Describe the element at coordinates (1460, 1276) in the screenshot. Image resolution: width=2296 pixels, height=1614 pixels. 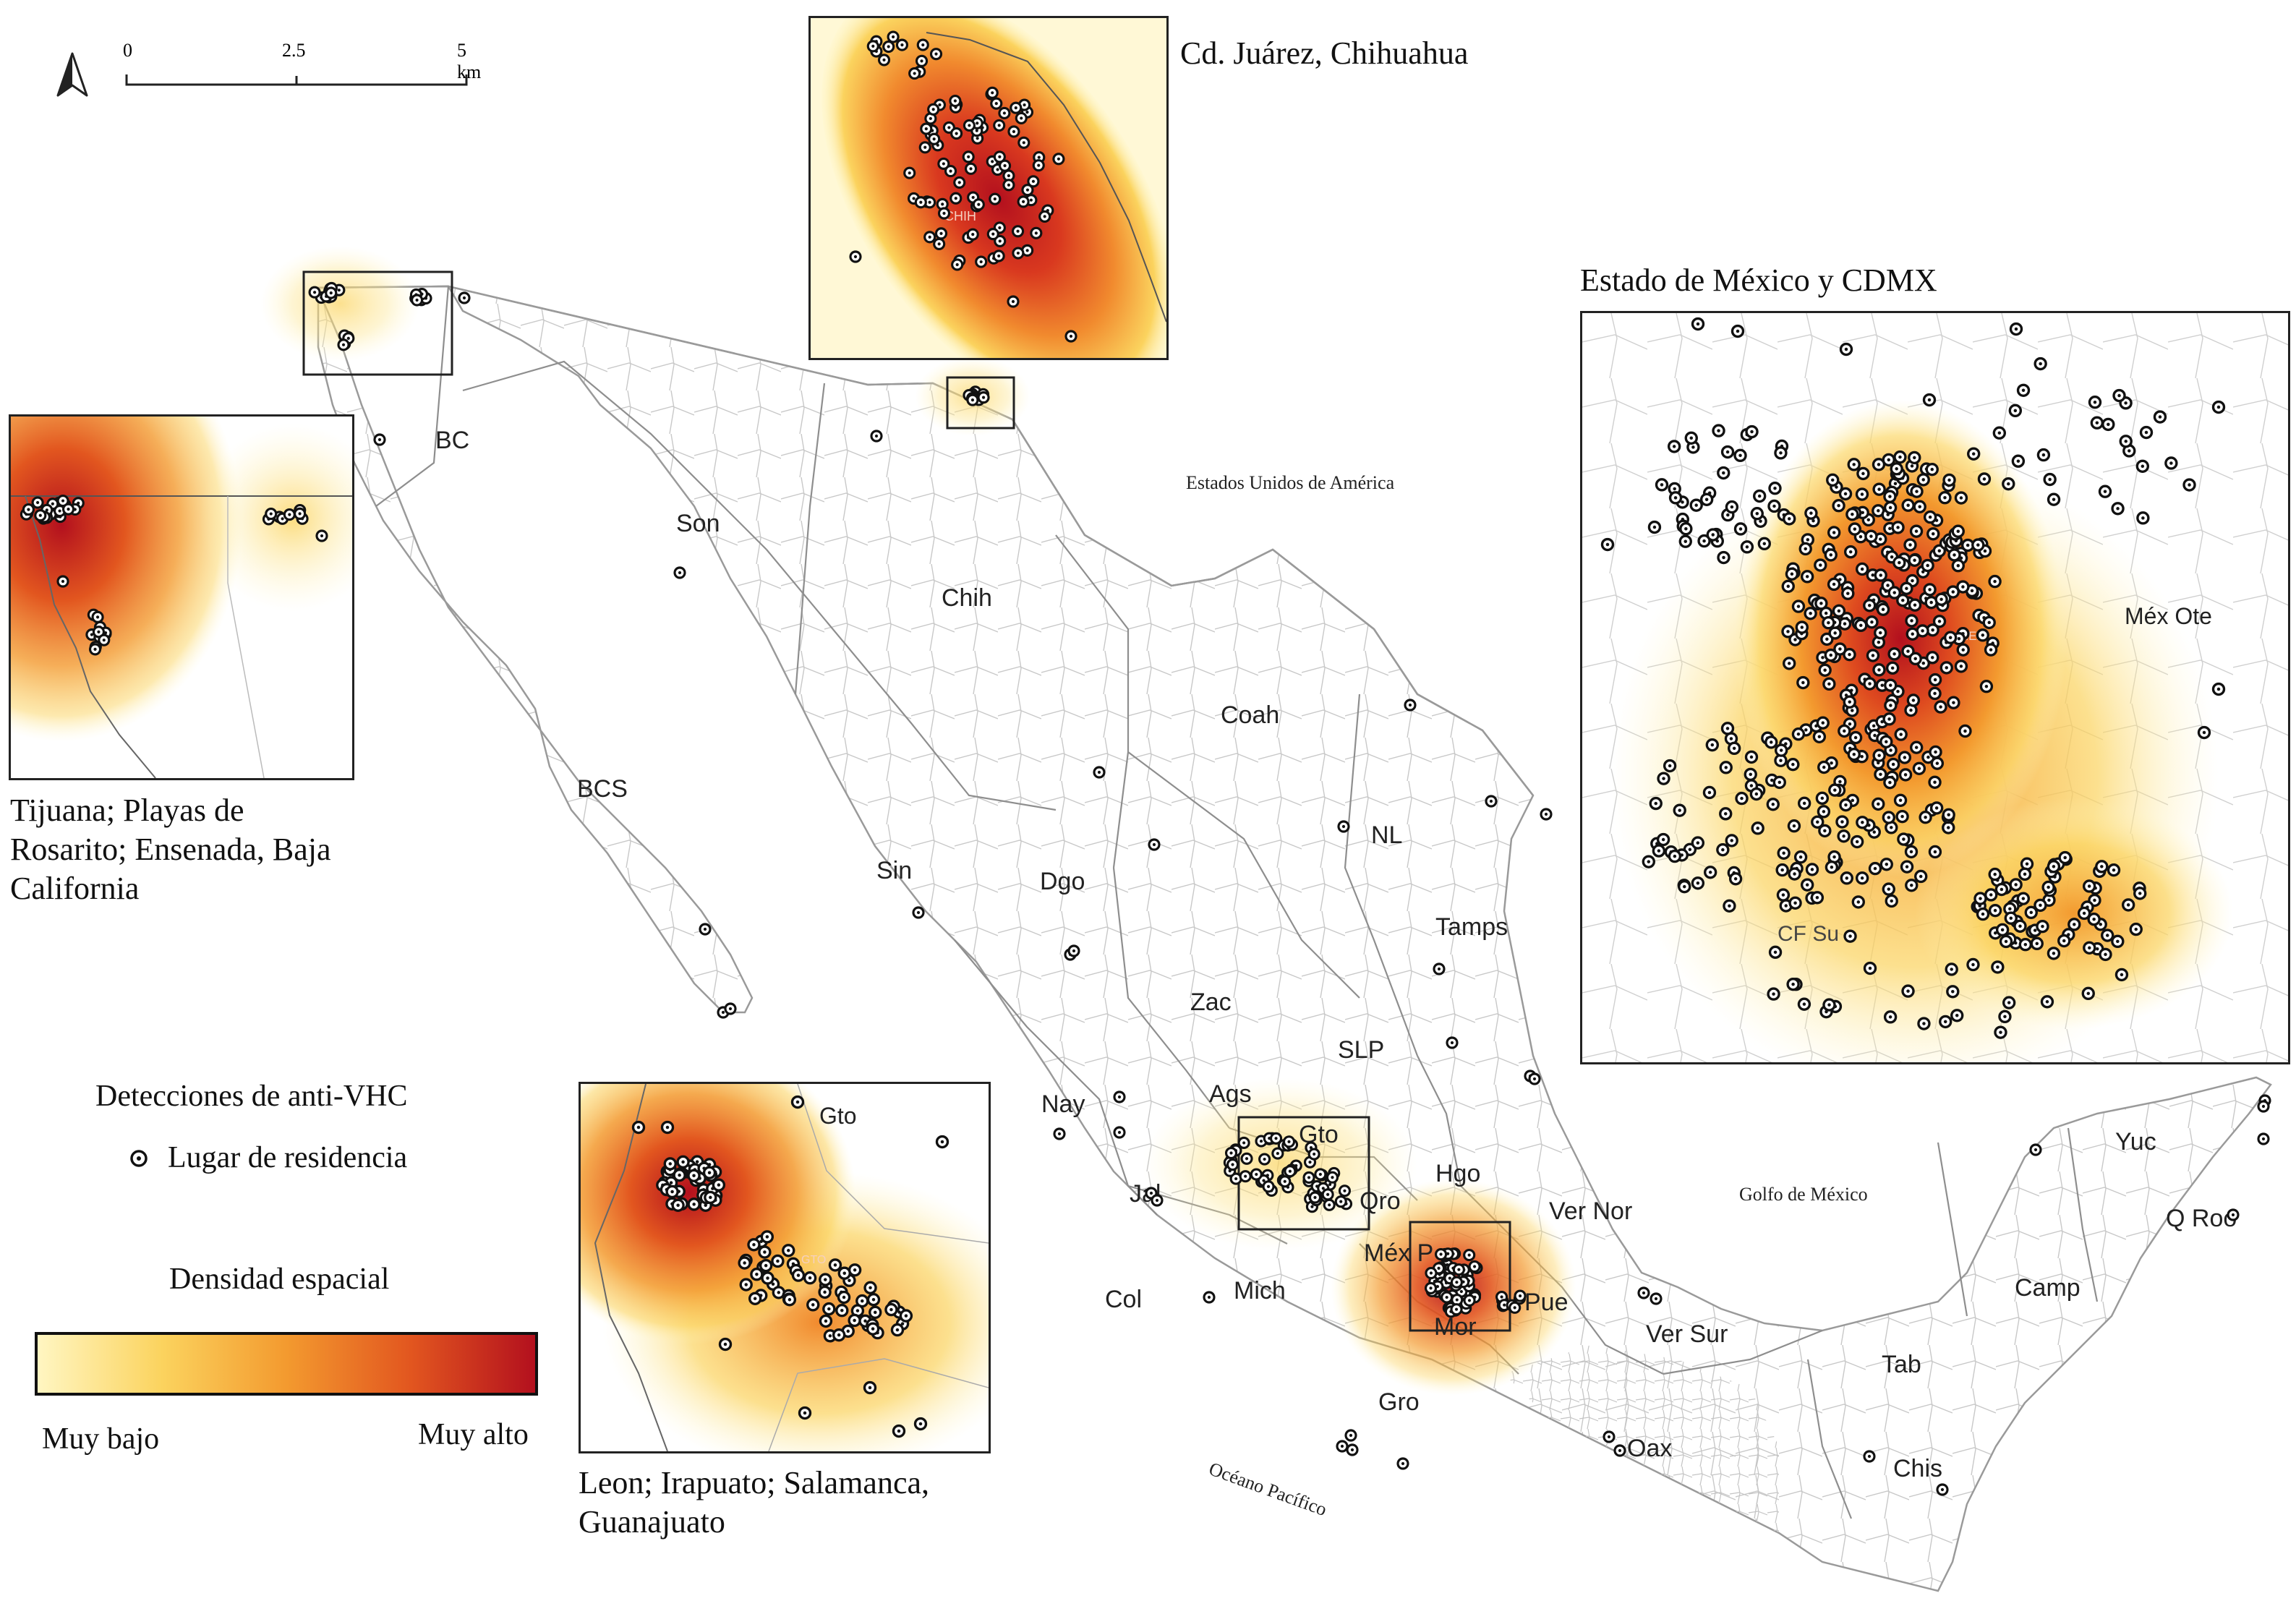
I see `locator-center` at that location.